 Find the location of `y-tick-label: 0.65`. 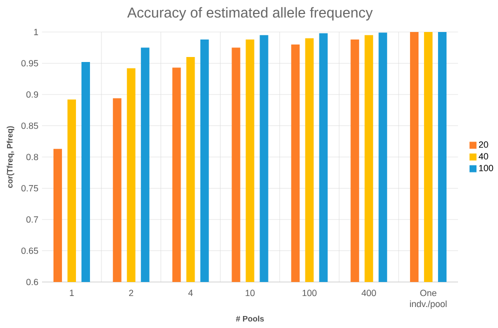

y-tick-label: 0.65 is located at coordinates (29, 251).